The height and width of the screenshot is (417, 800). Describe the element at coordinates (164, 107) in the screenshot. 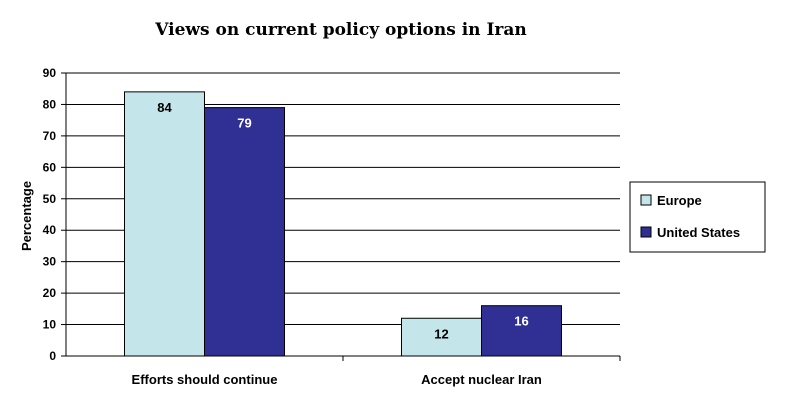

I see `data-label: 84` at that location.